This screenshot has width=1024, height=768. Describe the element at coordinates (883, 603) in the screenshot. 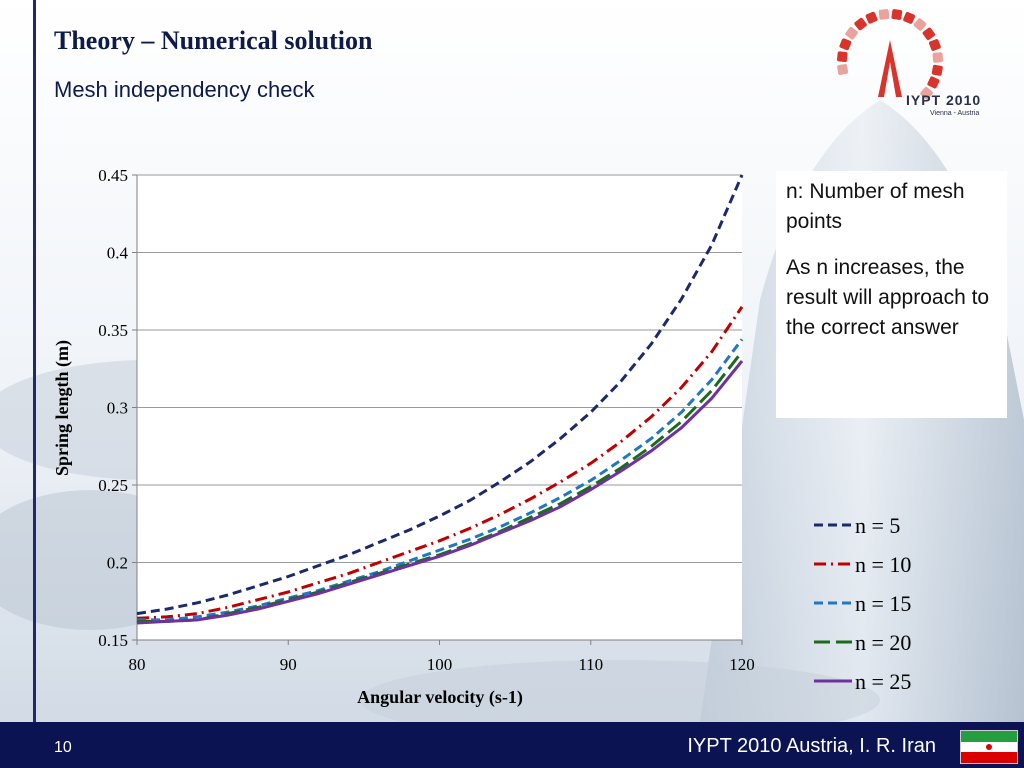

I see `legend-label-3: n = 15` at that location.